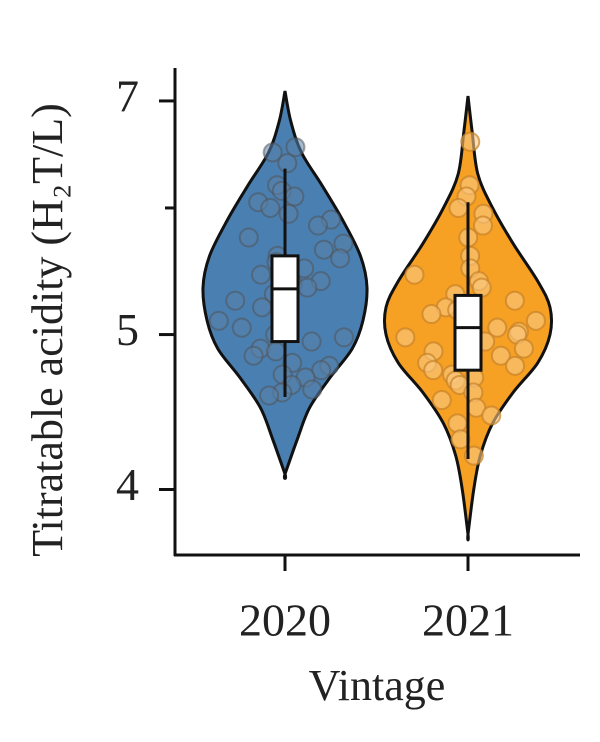 This screenshot has height=742, width=600. Describe the element at coordinates (468, 620) in the screenshot. I see `x-tick-label: 2021` at that location.